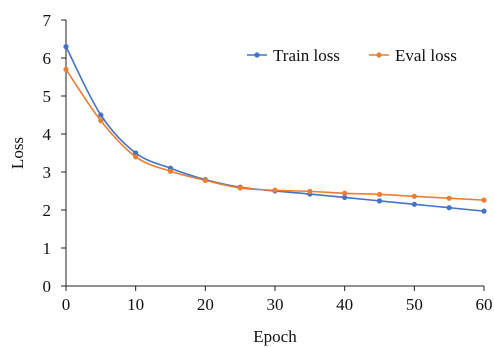 Image resolution: width=494 pixels, height=347 pixels. Describe the element at coordinates (426, 55) in the screenshot. I see `legend-eval-loss-label: Eval loss` at that location.